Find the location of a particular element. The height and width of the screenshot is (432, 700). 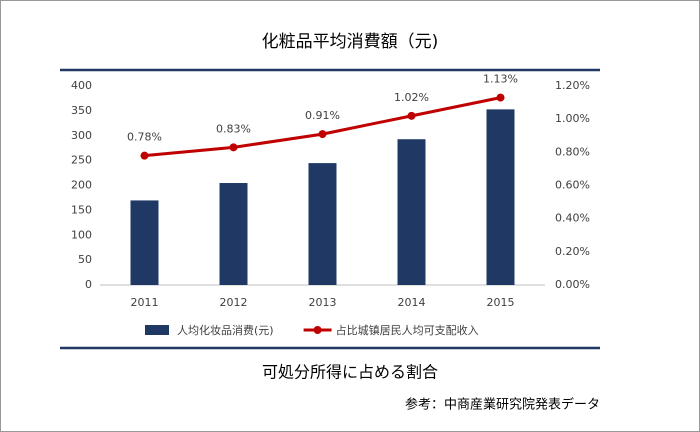

data-label: 0.83% is located at coordinates (233, 128).